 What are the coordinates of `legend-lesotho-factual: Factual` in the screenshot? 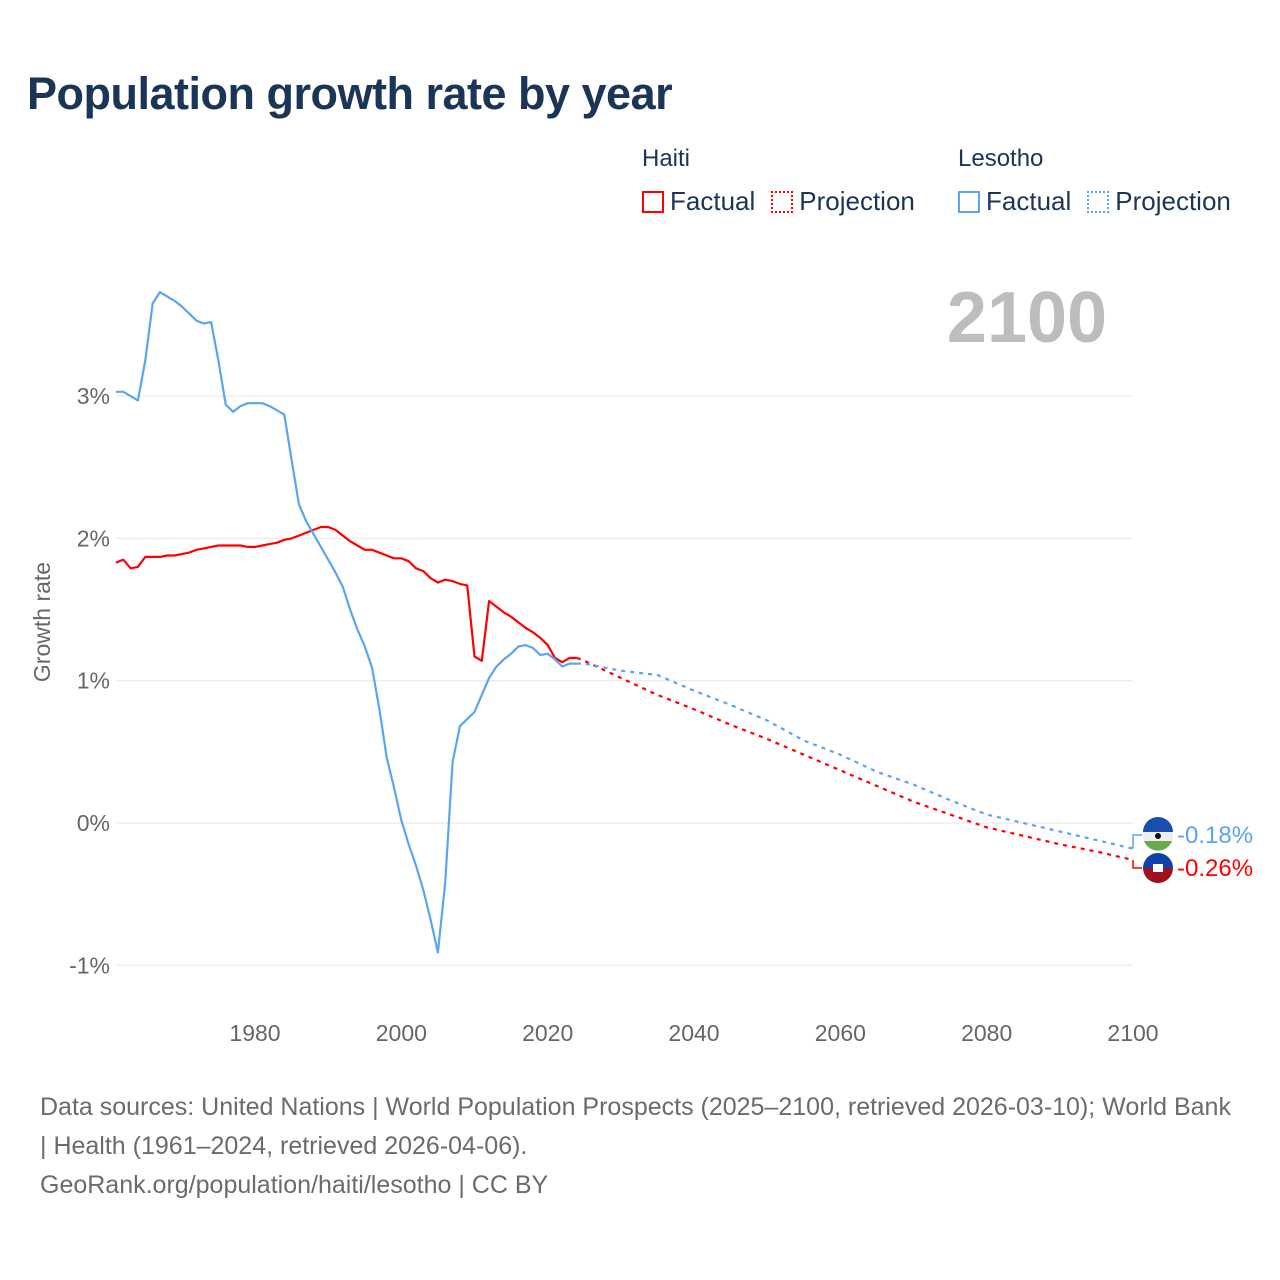 It's located at (1014, 201).